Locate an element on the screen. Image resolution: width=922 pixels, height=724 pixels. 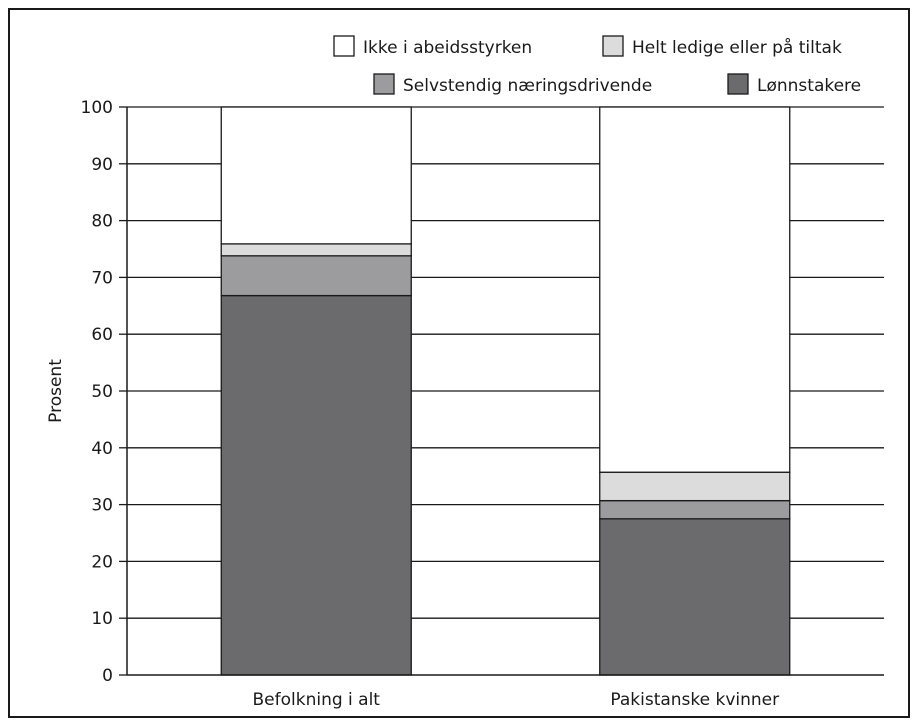
y-tick-label: 10 is located at coordinates (102, 619).